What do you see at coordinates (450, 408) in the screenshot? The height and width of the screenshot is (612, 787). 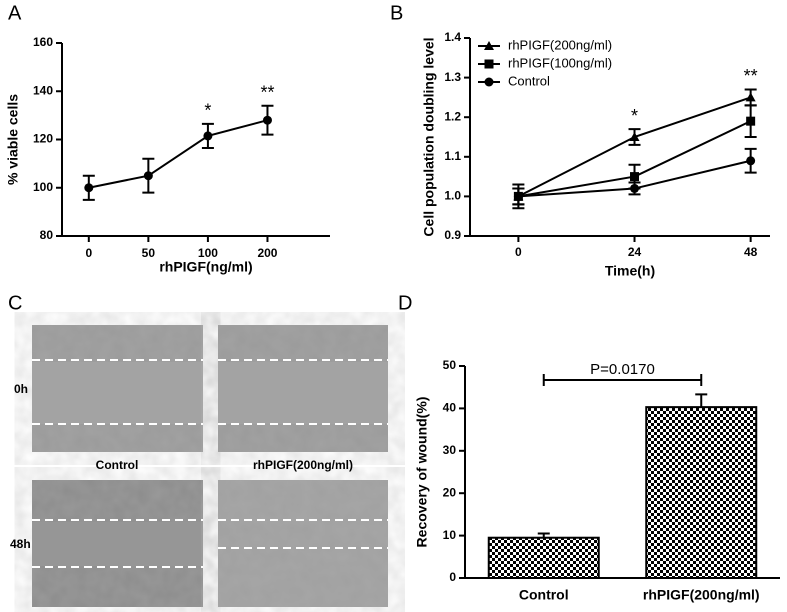 I see `y-tick-label: 40` at bounding box center [450, 408].